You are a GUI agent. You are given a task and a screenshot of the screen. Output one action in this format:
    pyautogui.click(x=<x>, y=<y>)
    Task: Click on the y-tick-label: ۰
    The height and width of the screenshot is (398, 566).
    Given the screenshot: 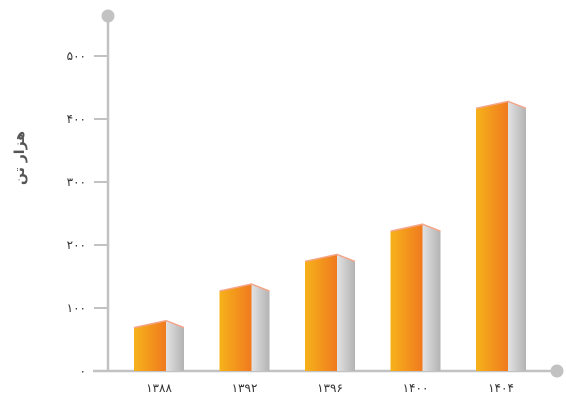 What is the action you would take?
    pyautogui.click(x=83, y=371)
    